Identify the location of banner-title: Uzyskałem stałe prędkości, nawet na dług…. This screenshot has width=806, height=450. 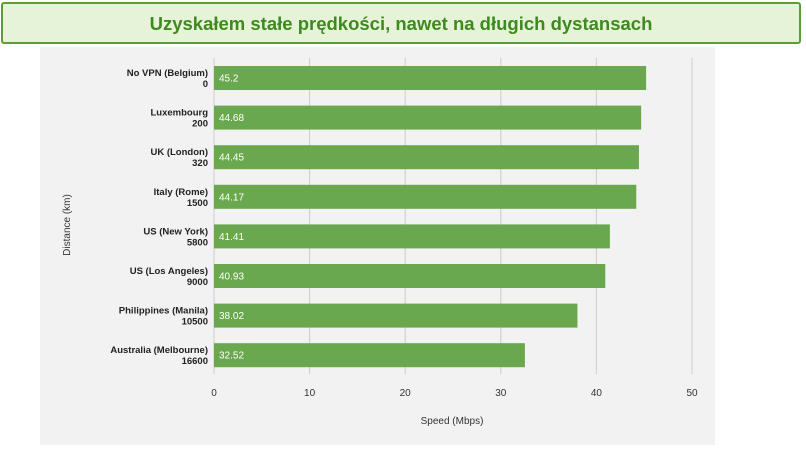
(401, 23).